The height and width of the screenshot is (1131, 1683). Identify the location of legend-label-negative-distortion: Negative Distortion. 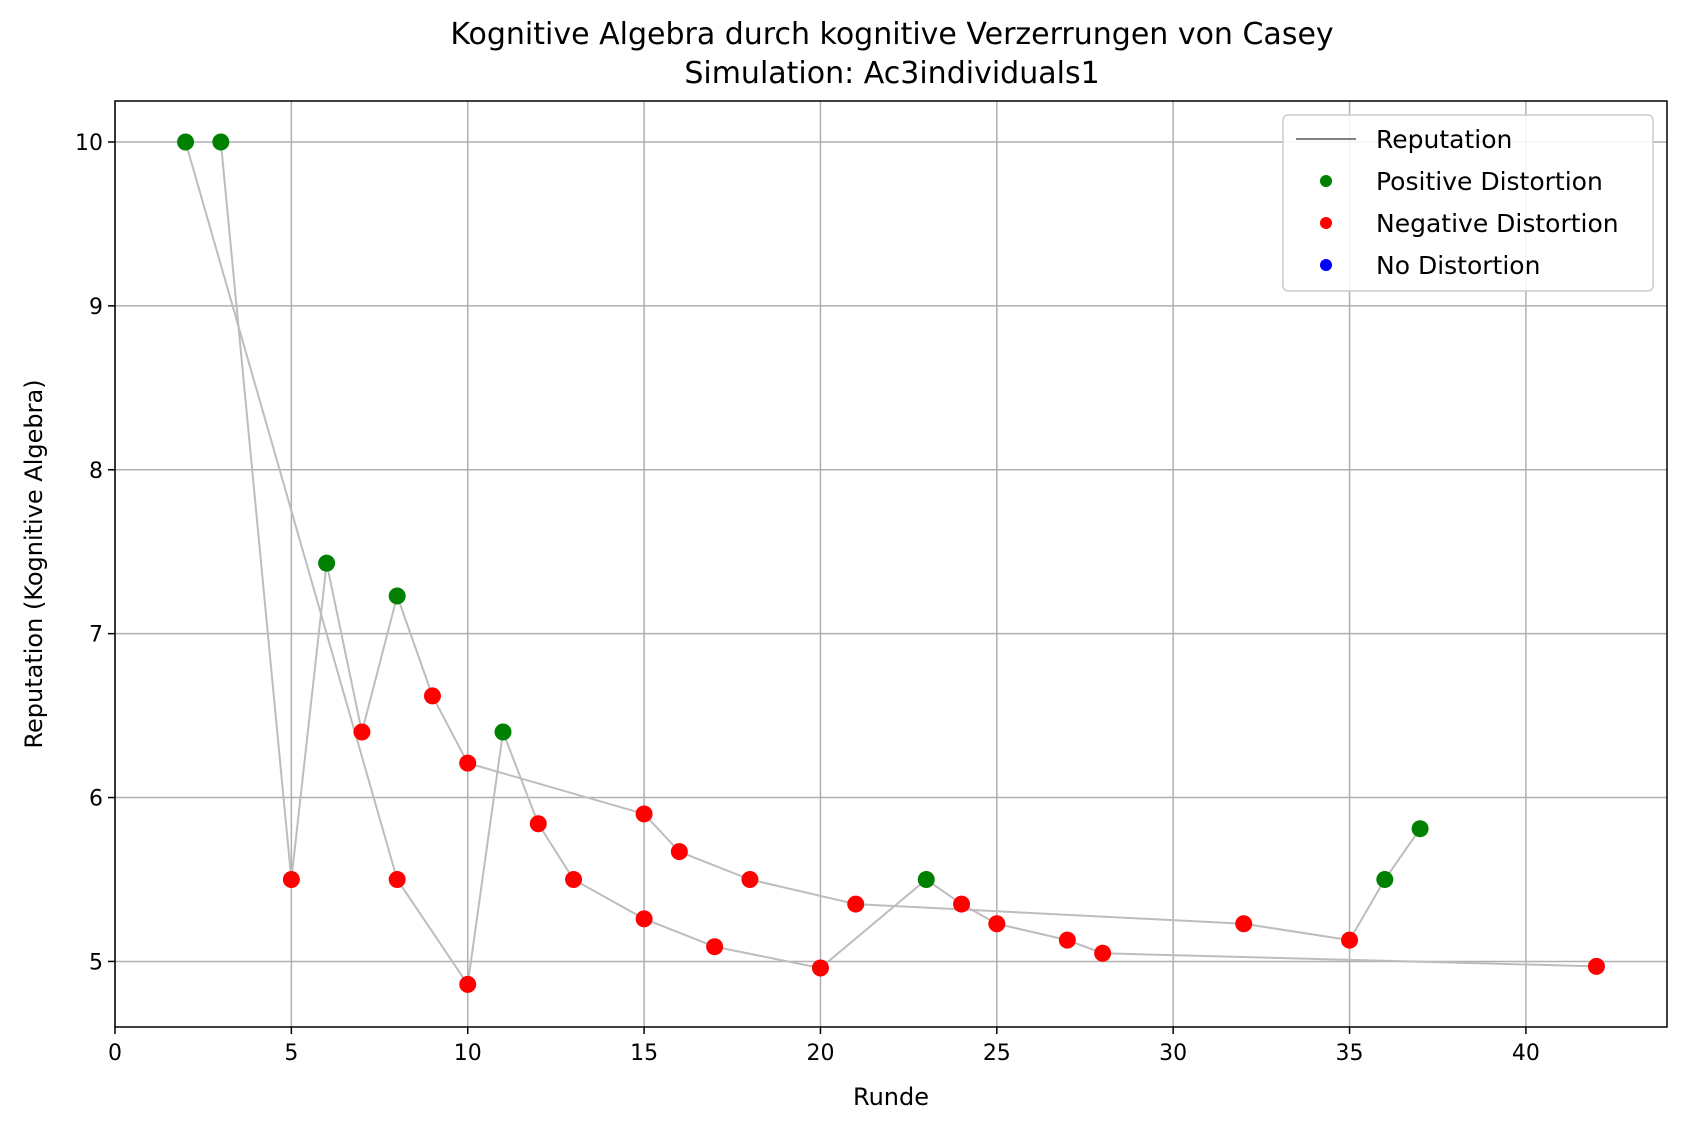
(1497, 223).